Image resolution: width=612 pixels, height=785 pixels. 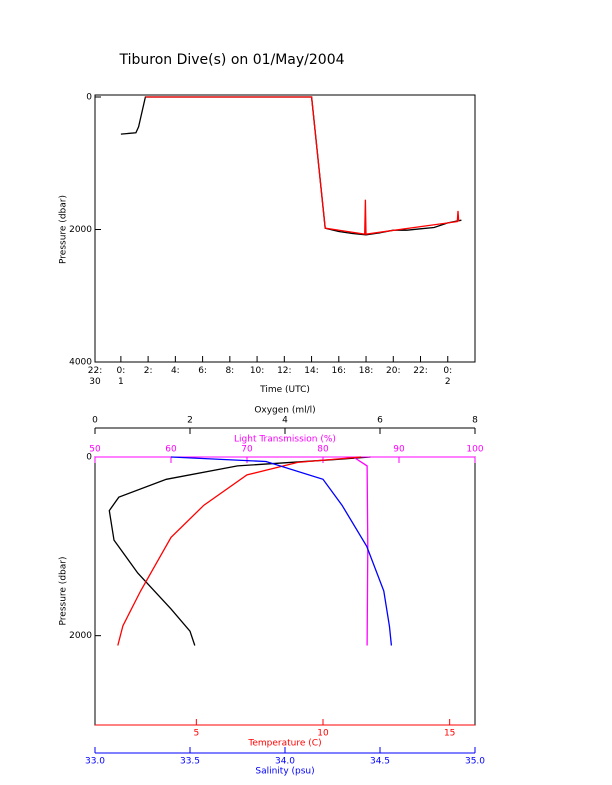 I want to click on x-axis-label: Light Transmission (%), so click(x=285, y=440).